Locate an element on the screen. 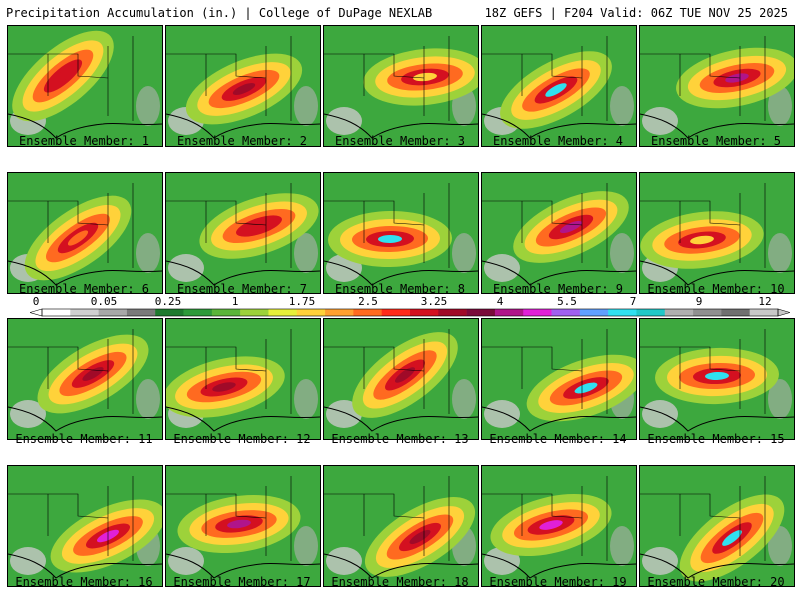 The image size is (800, 600). member-label-1: Ensemble Member: 1 is located at coordinates (84, 141).